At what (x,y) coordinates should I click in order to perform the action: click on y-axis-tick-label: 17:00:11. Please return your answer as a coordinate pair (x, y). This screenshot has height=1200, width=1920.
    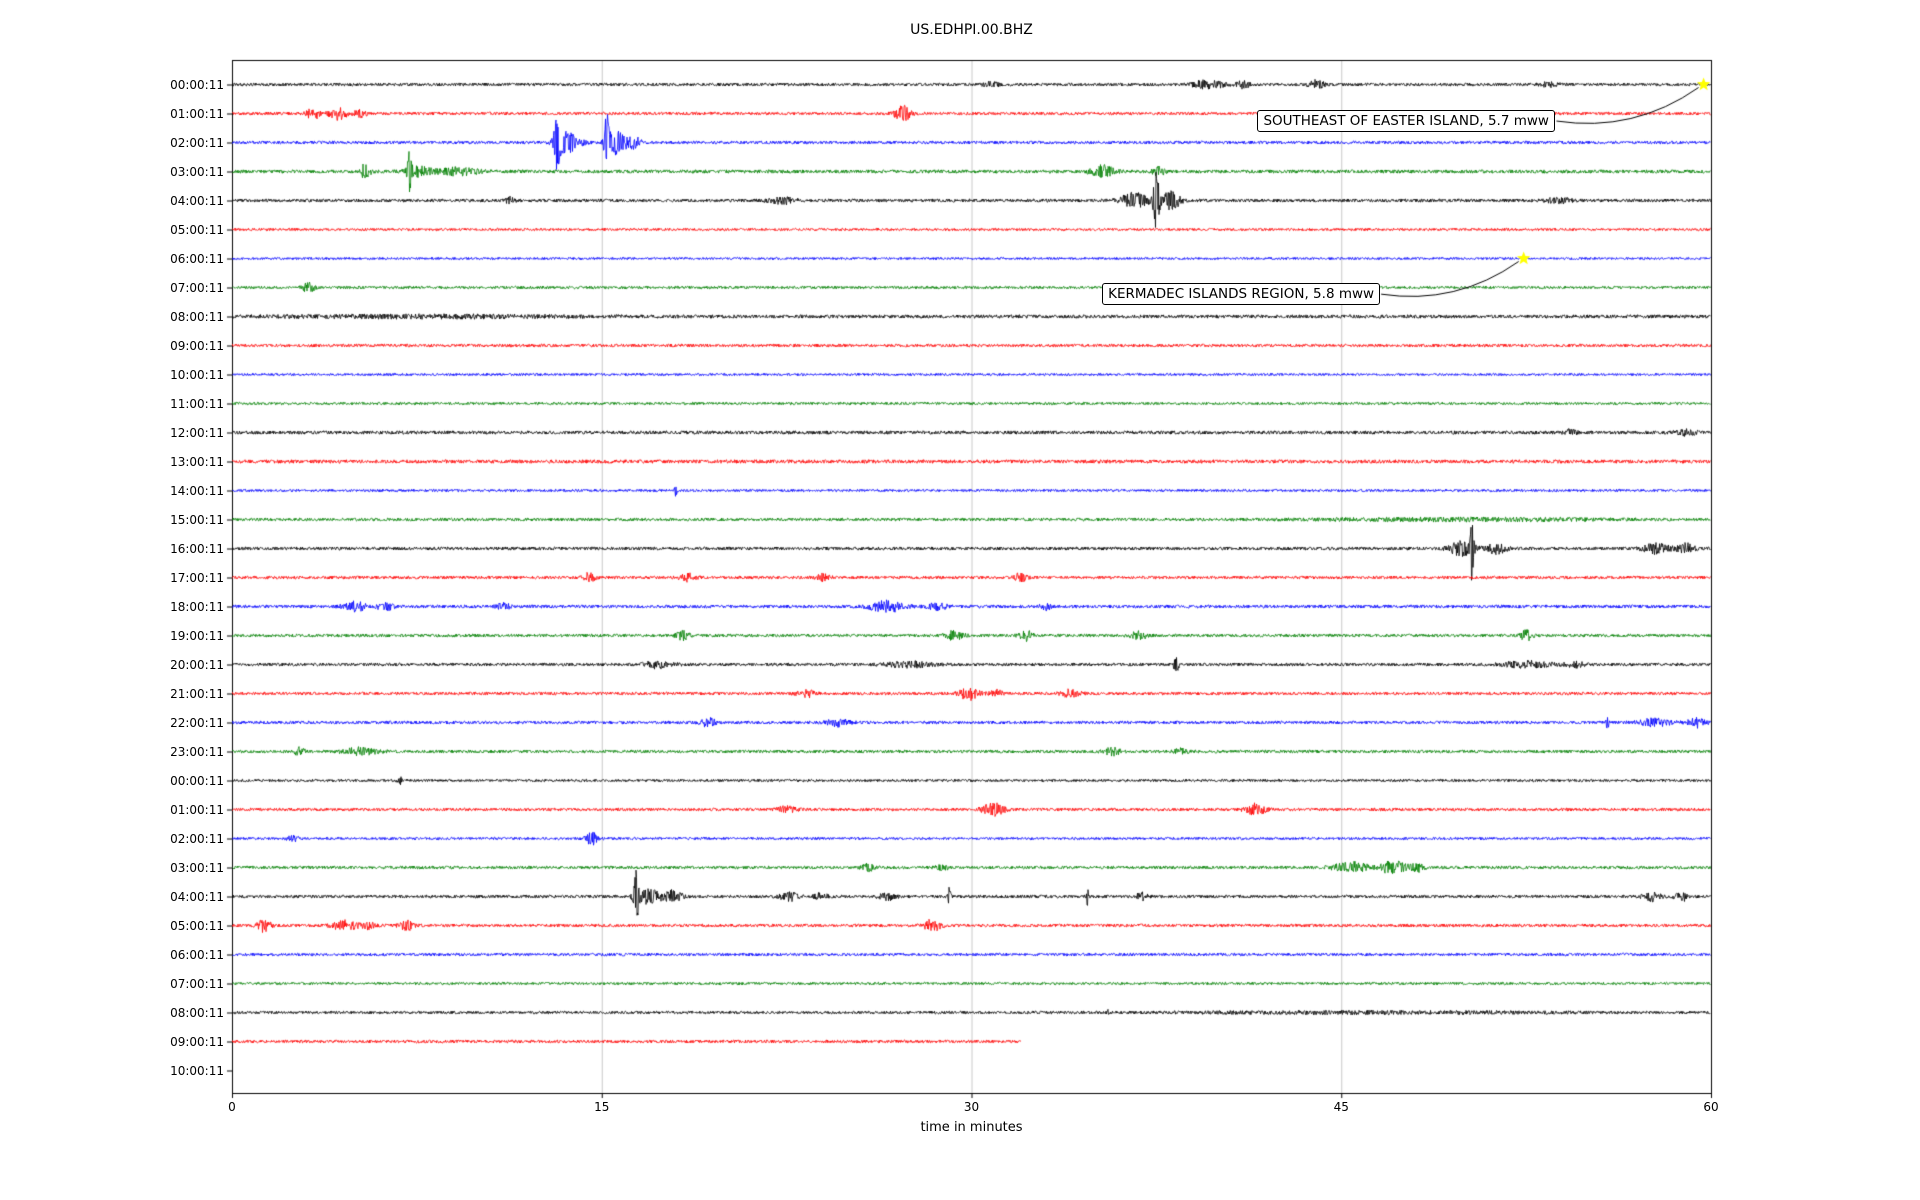
    Looking at the image, I should click on (197, 577).